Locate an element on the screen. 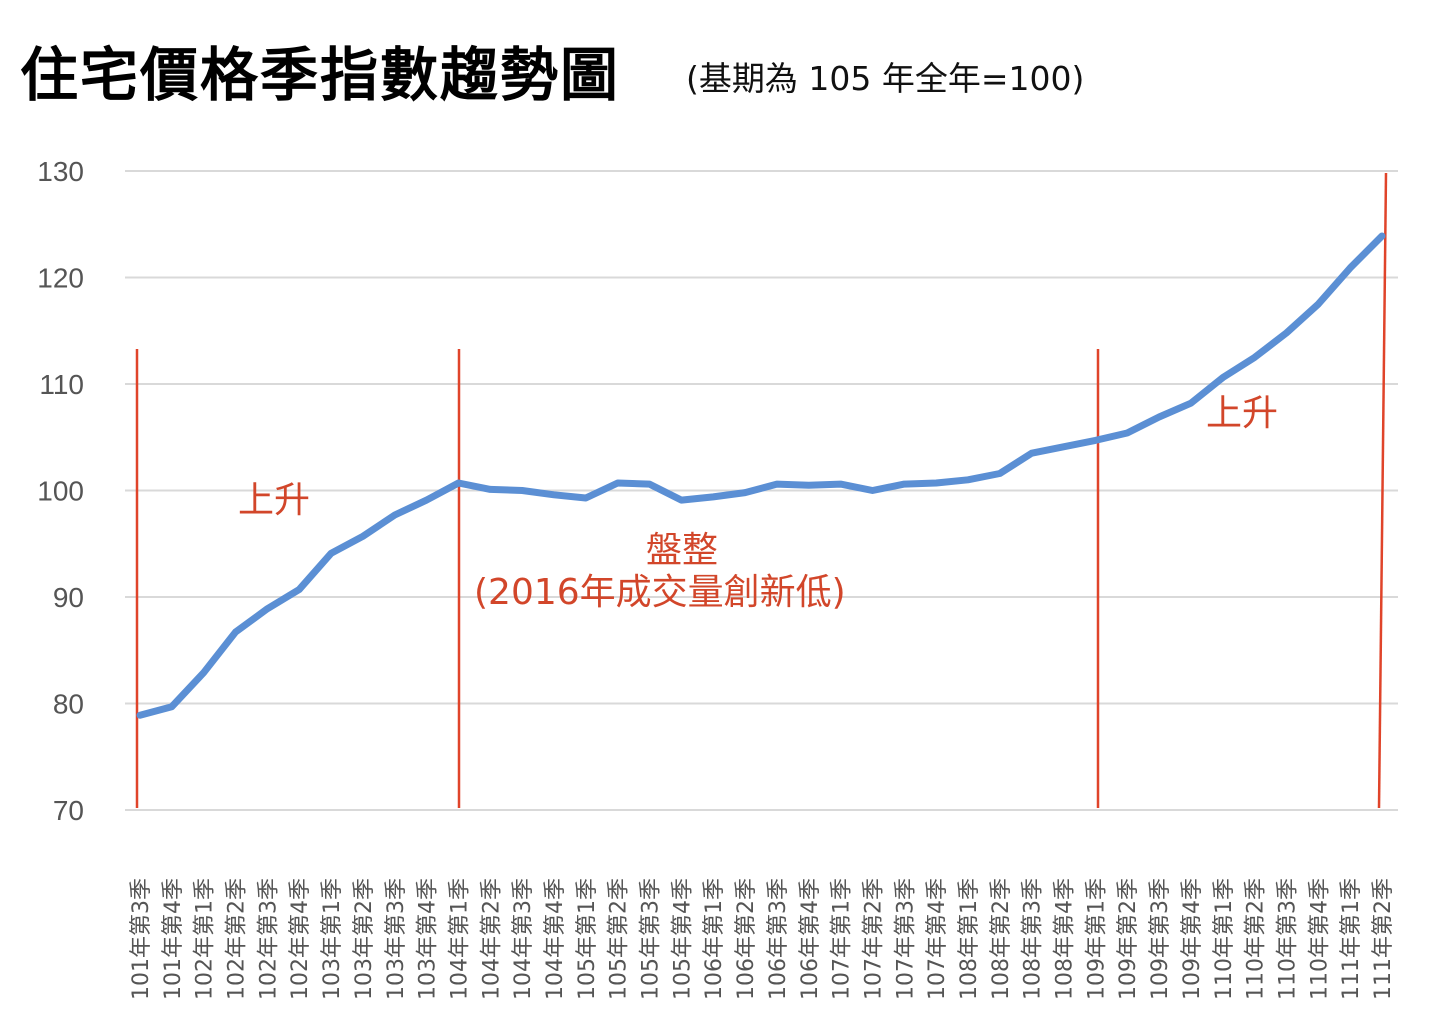 The height and width of the screenshot is (1026, 1452). x-tick-label: 102年第4季 is located at coordinates (300, 939).